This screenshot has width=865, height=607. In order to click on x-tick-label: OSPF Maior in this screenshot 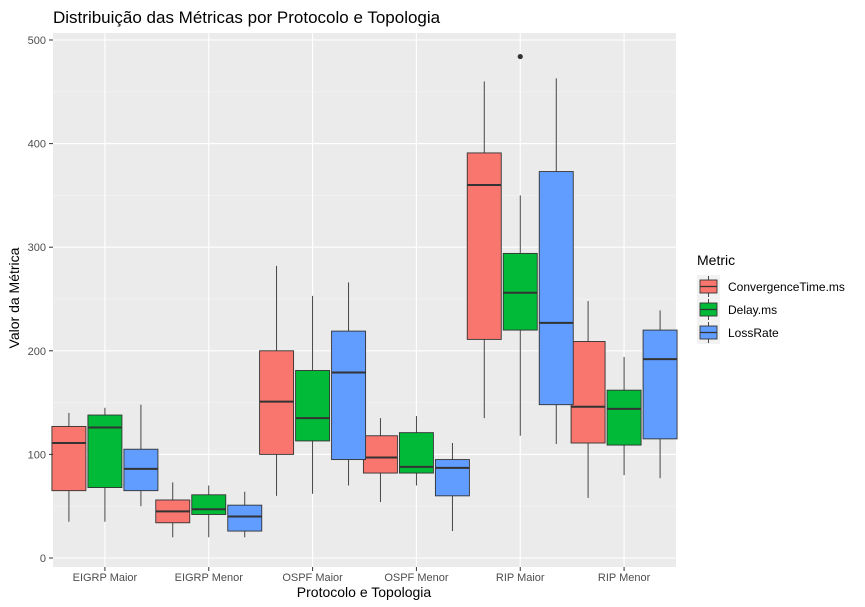, I will do `click(312, 578)`.